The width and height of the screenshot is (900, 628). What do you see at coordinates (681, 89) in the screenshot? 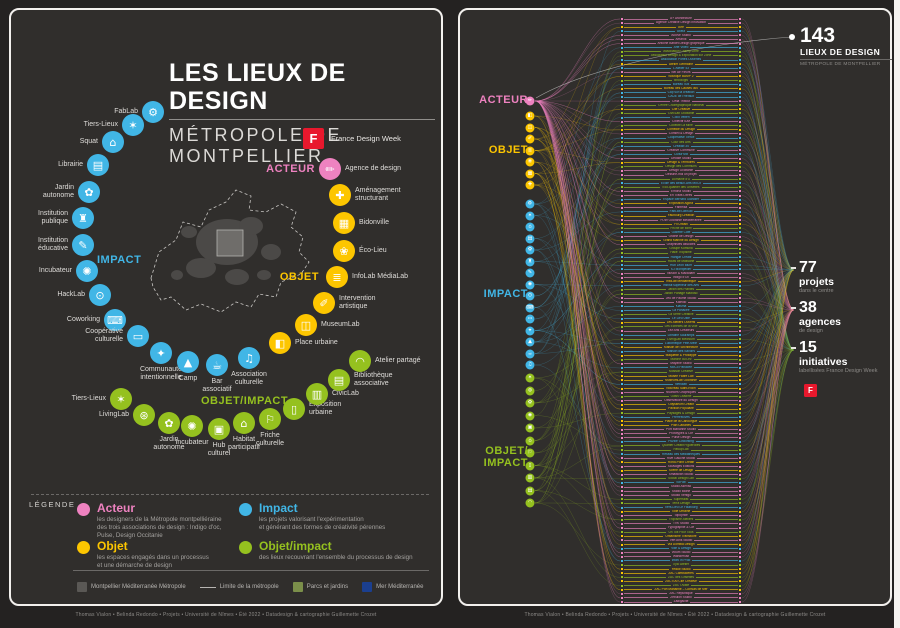
I see `row-label: Bureau des Causes 360` at bounding box center [681, 89].